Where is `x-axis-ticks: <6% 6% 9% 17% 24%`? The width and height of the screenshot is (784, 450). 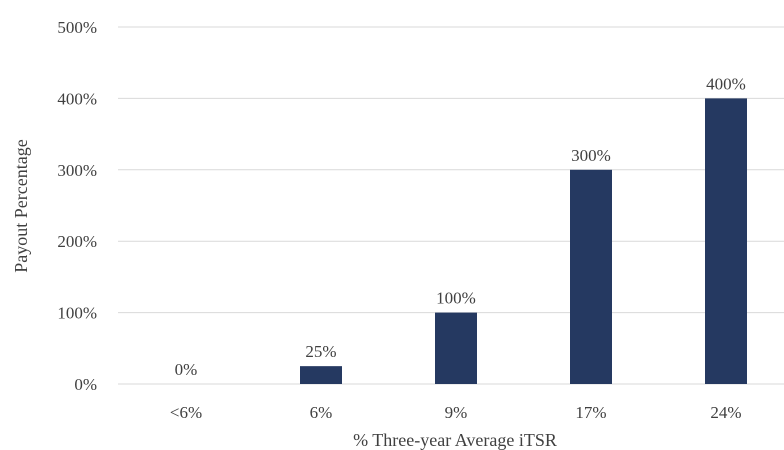
x-axis-ticks: <6% 6% 9% 17% 24% is located at coordinates (456, 412).